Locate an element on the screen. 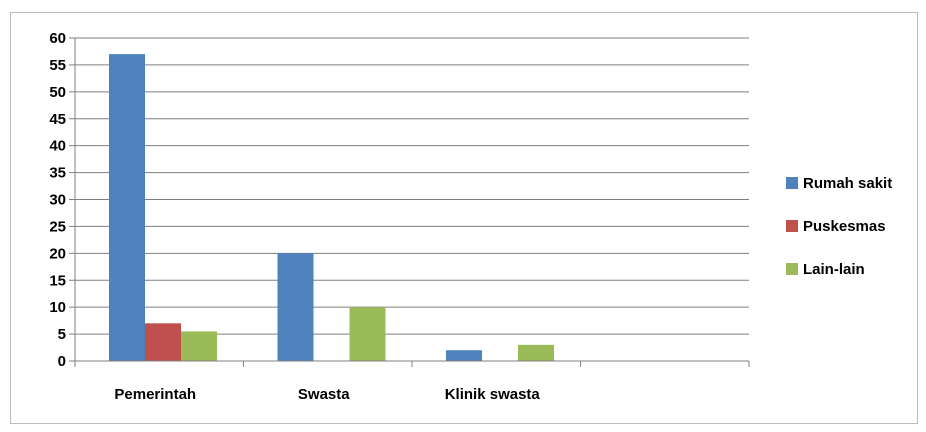  legend-label: Rumah sakit is located at coordinates (847, 183).